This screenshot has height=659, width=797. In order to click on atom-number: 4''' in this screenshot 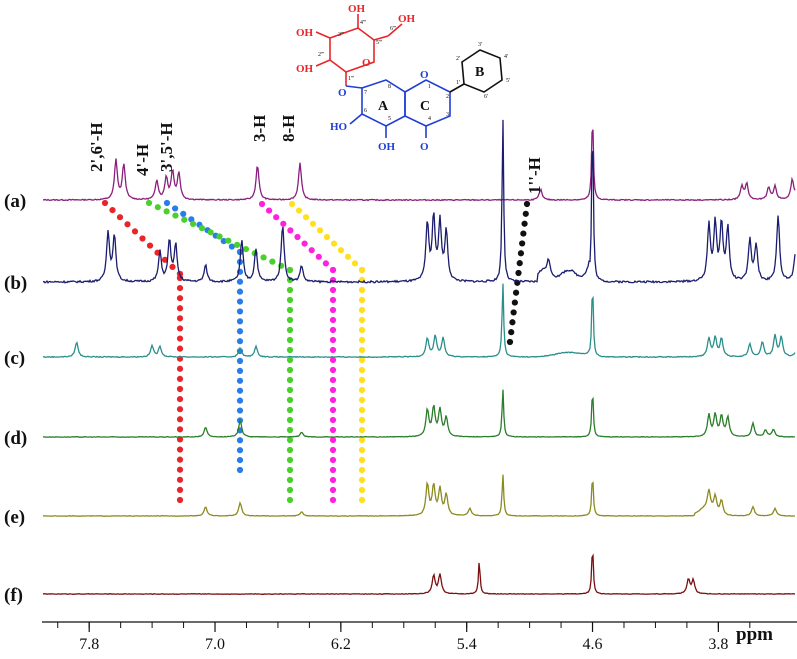, I will do `click(363, 23)`.